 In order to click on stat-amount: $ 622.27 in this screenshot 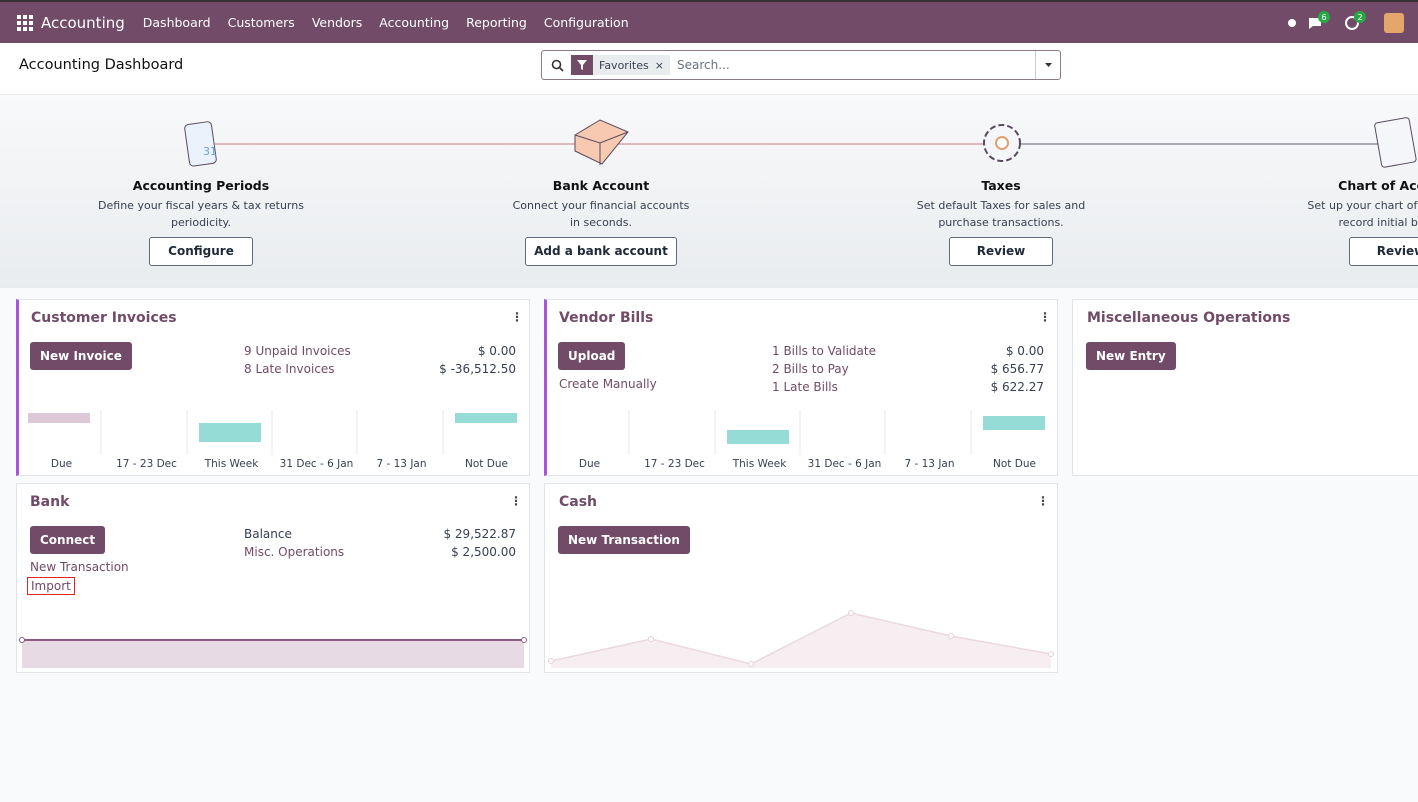, I will do `click(1017, 387)`.